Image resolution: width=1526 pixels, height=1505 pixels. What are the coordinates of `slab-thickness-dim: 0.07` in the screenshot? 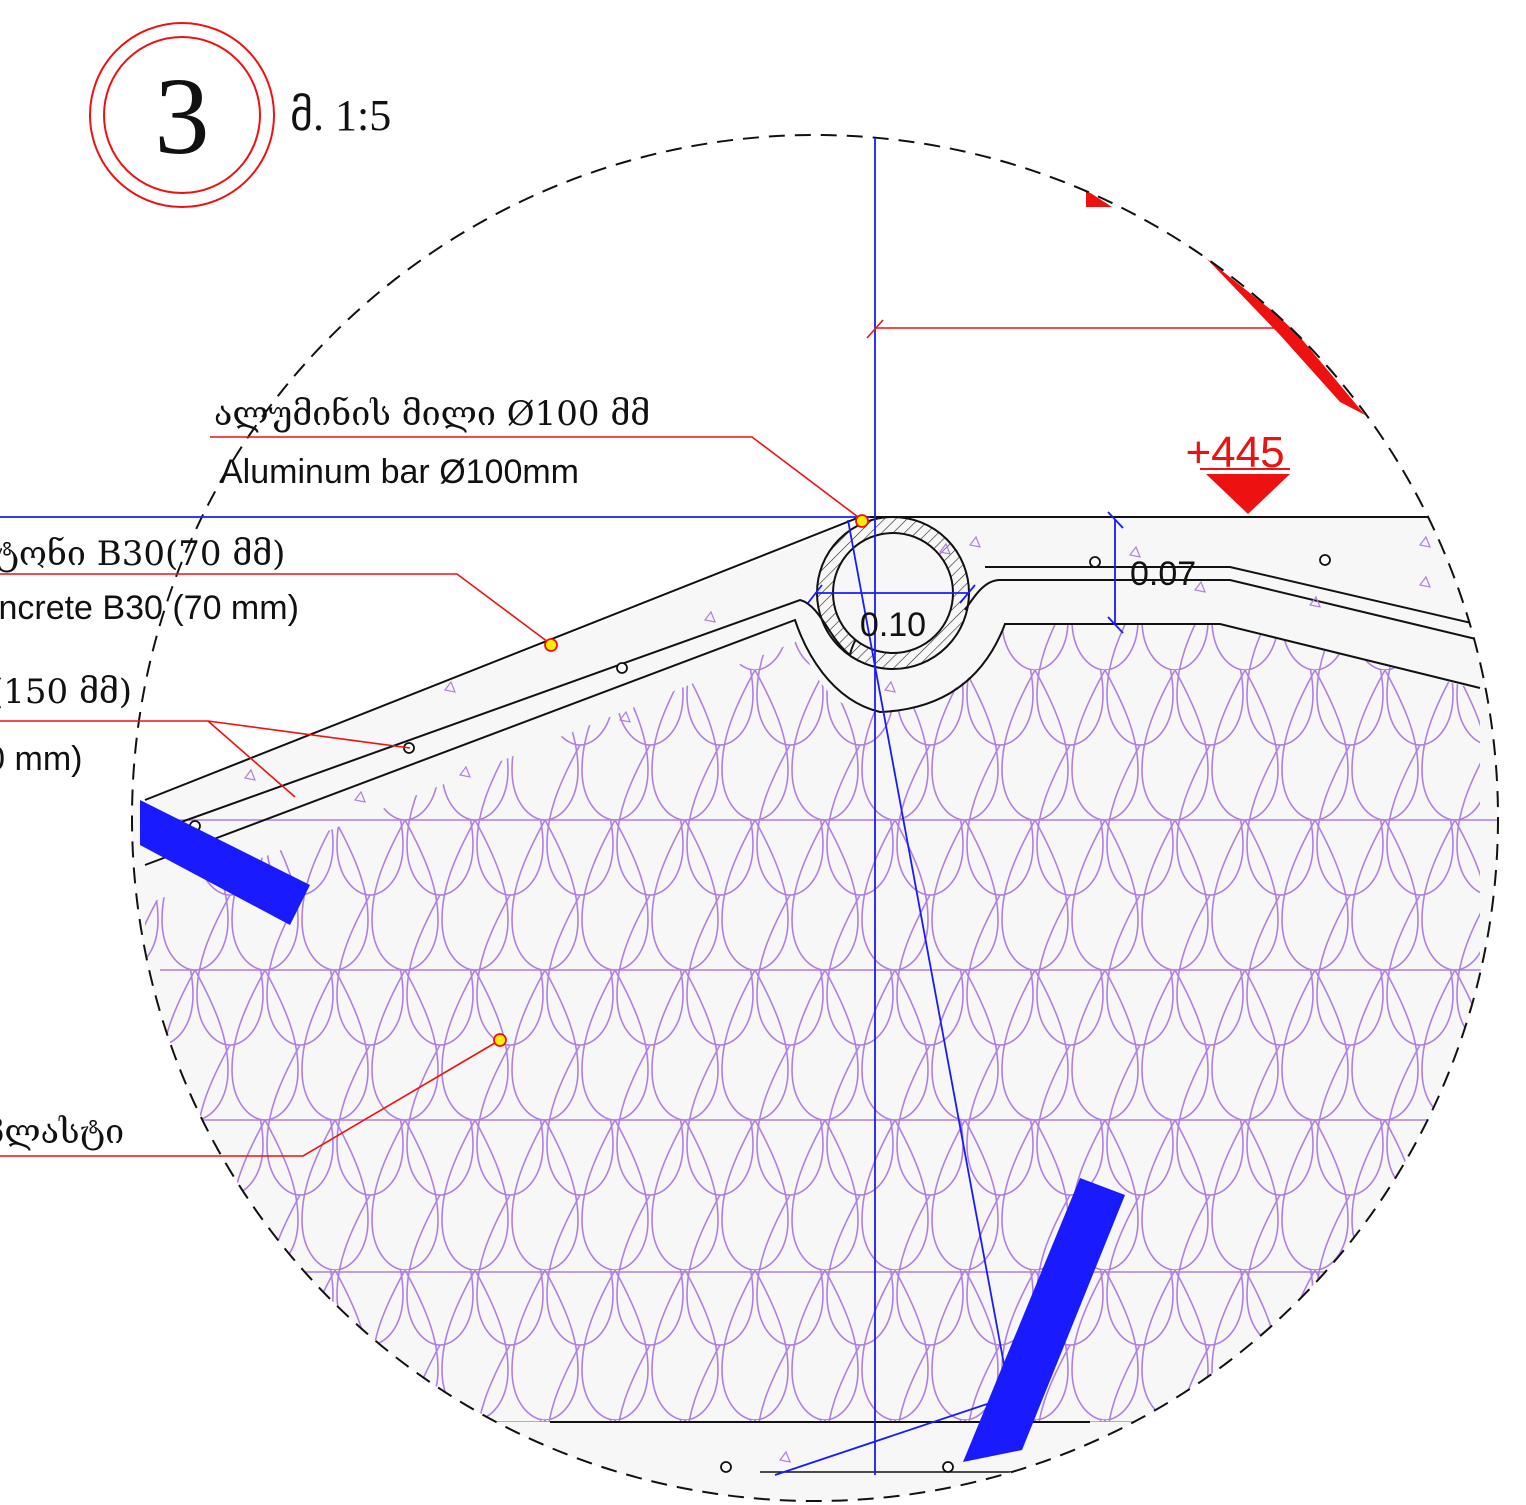 It's located at (1163, 574).